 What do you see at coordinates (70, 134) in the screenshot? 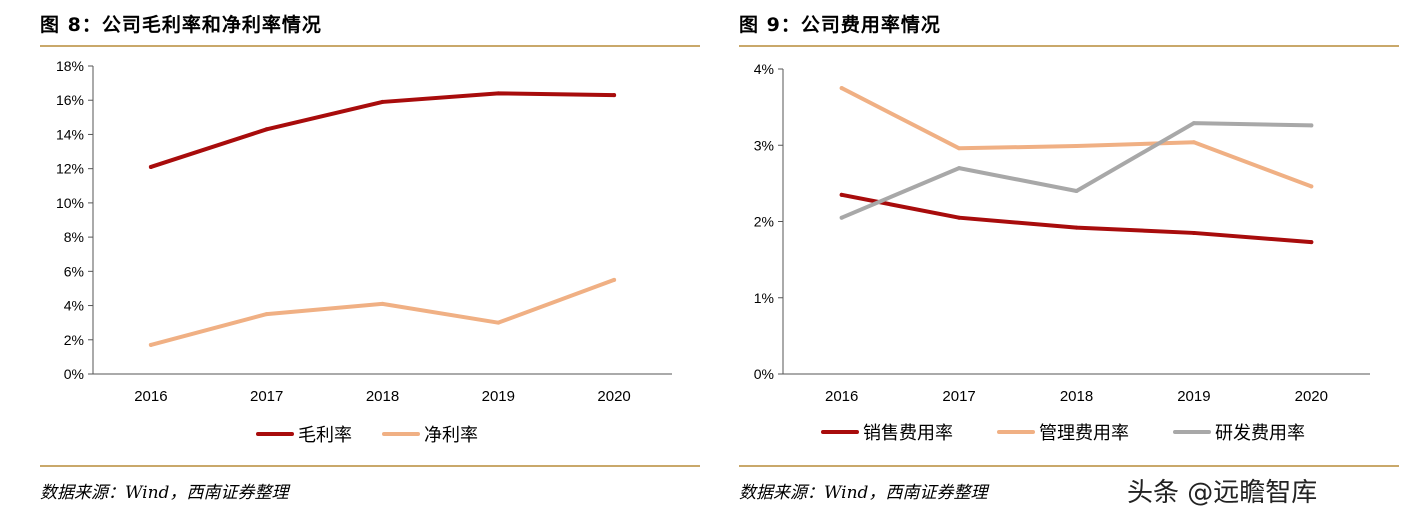
I see `left-y-tick-label: 14%` at bounding box center [70, 134].